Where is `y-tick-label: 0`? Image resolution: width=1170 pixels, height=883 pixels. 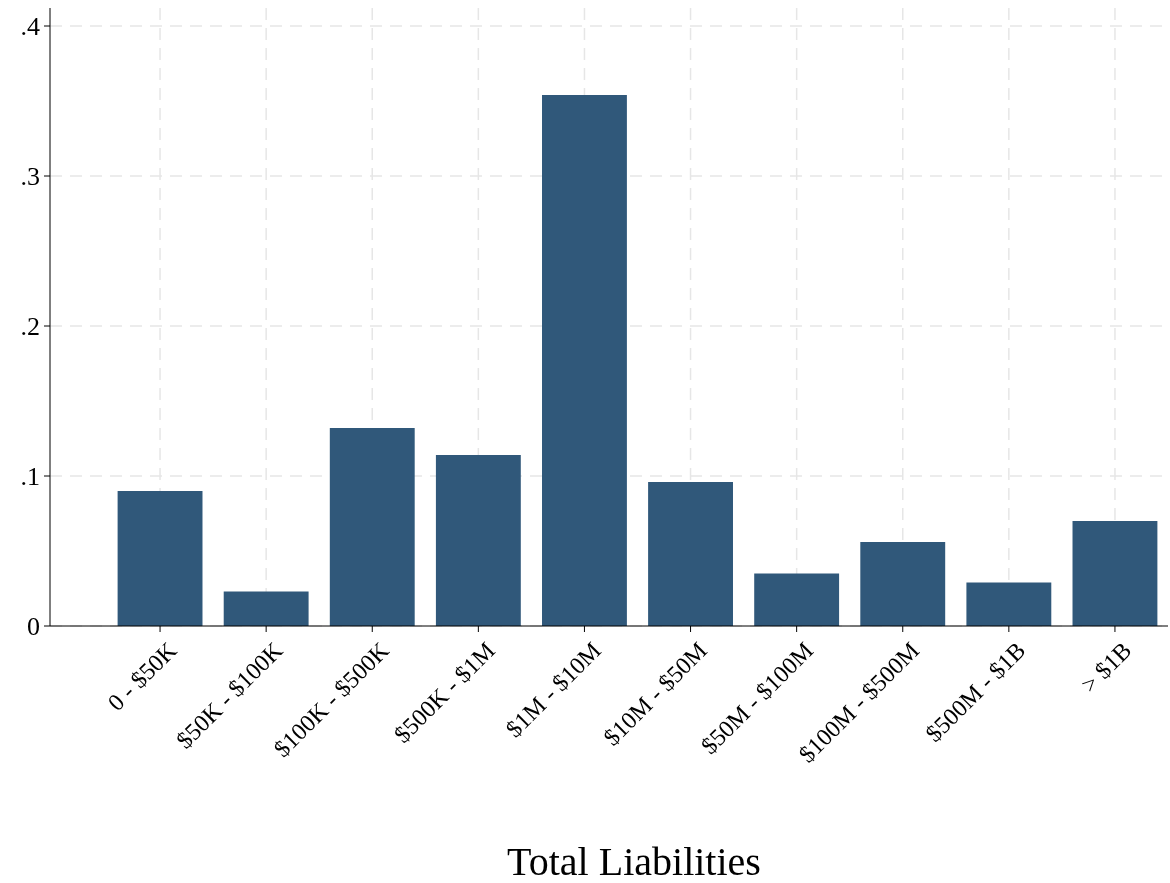
y-tick-label: 0 is located at coordinates (33, 627).